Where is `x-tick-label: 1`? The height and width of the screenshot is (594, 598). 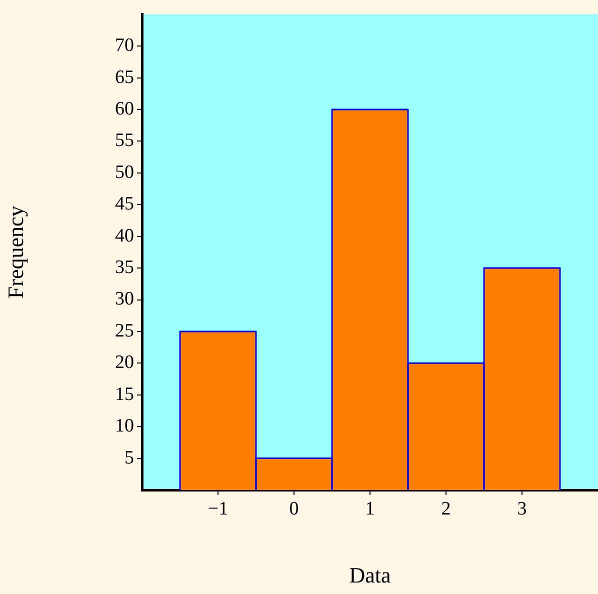 x-tick-label: 1 is located at coordinates (370, 509).